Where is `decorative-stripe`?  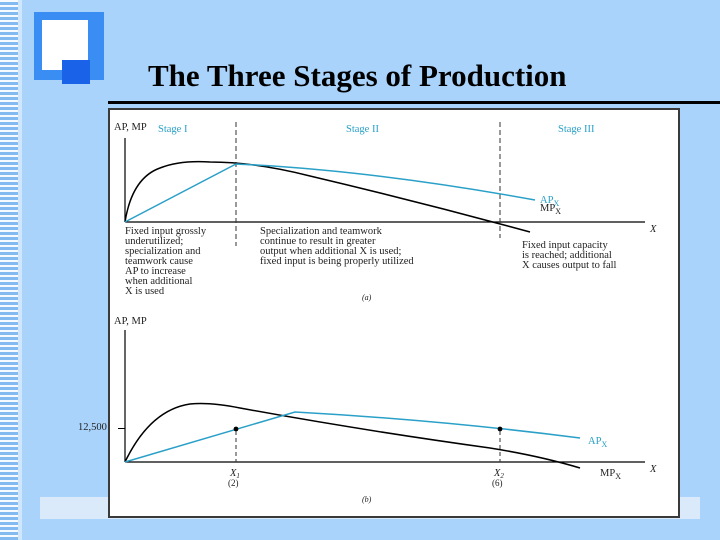
decorative-stripe is located at coordinates (9, 270).